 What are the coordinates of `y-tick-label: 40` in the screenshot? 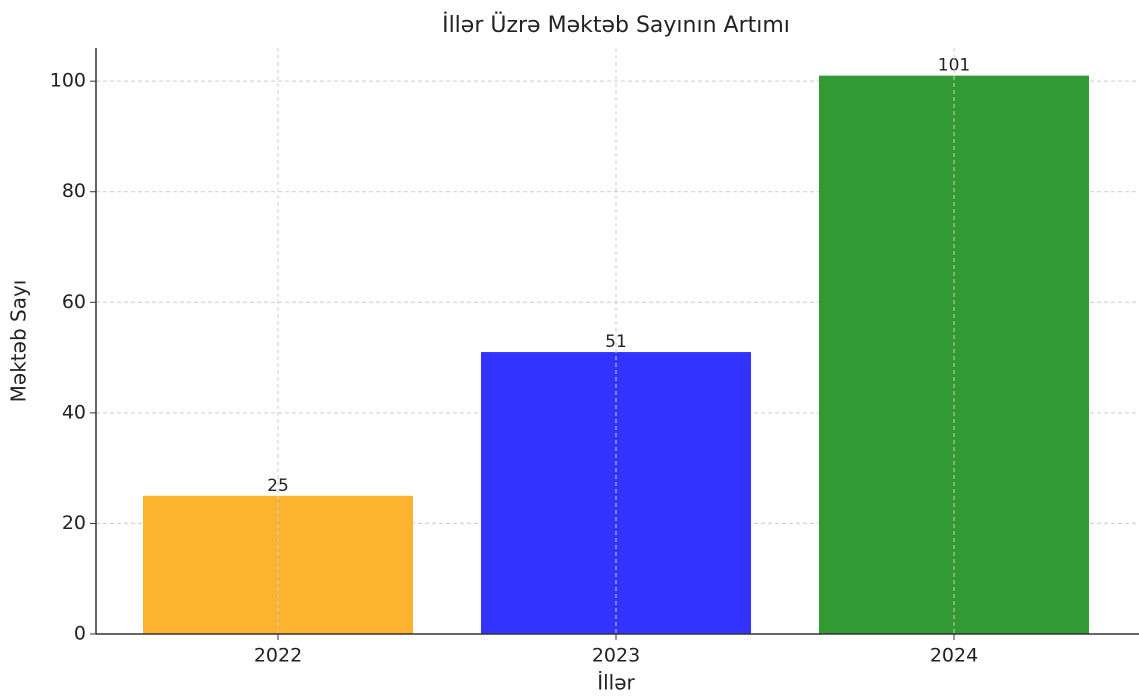 It's located at (74, 412).